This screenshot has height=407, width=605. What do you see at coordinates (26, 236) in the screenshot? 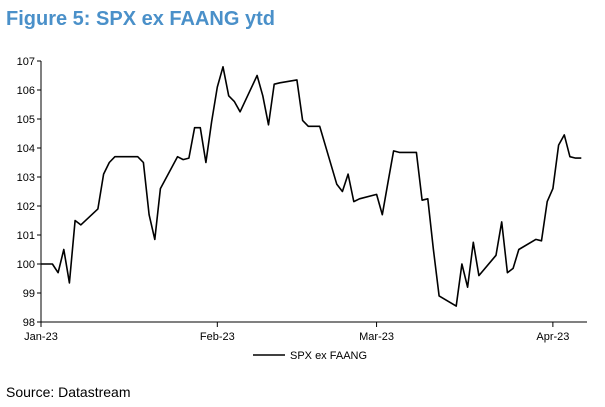
I see `y-tick-label: 101` at bounding box center [26, 236].